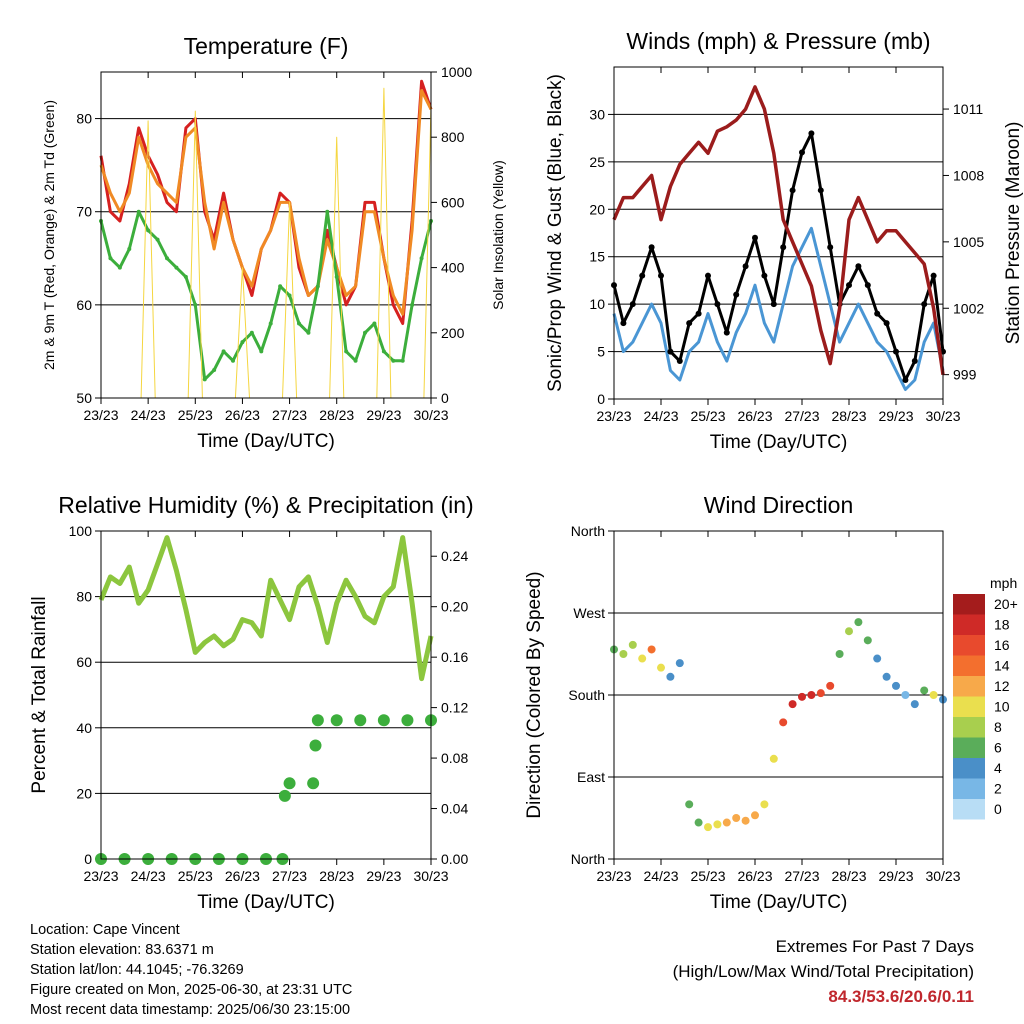 This screenshot has width=1024, height=1024. I want to click on colorbar-label: 18, so click(1002, 625).